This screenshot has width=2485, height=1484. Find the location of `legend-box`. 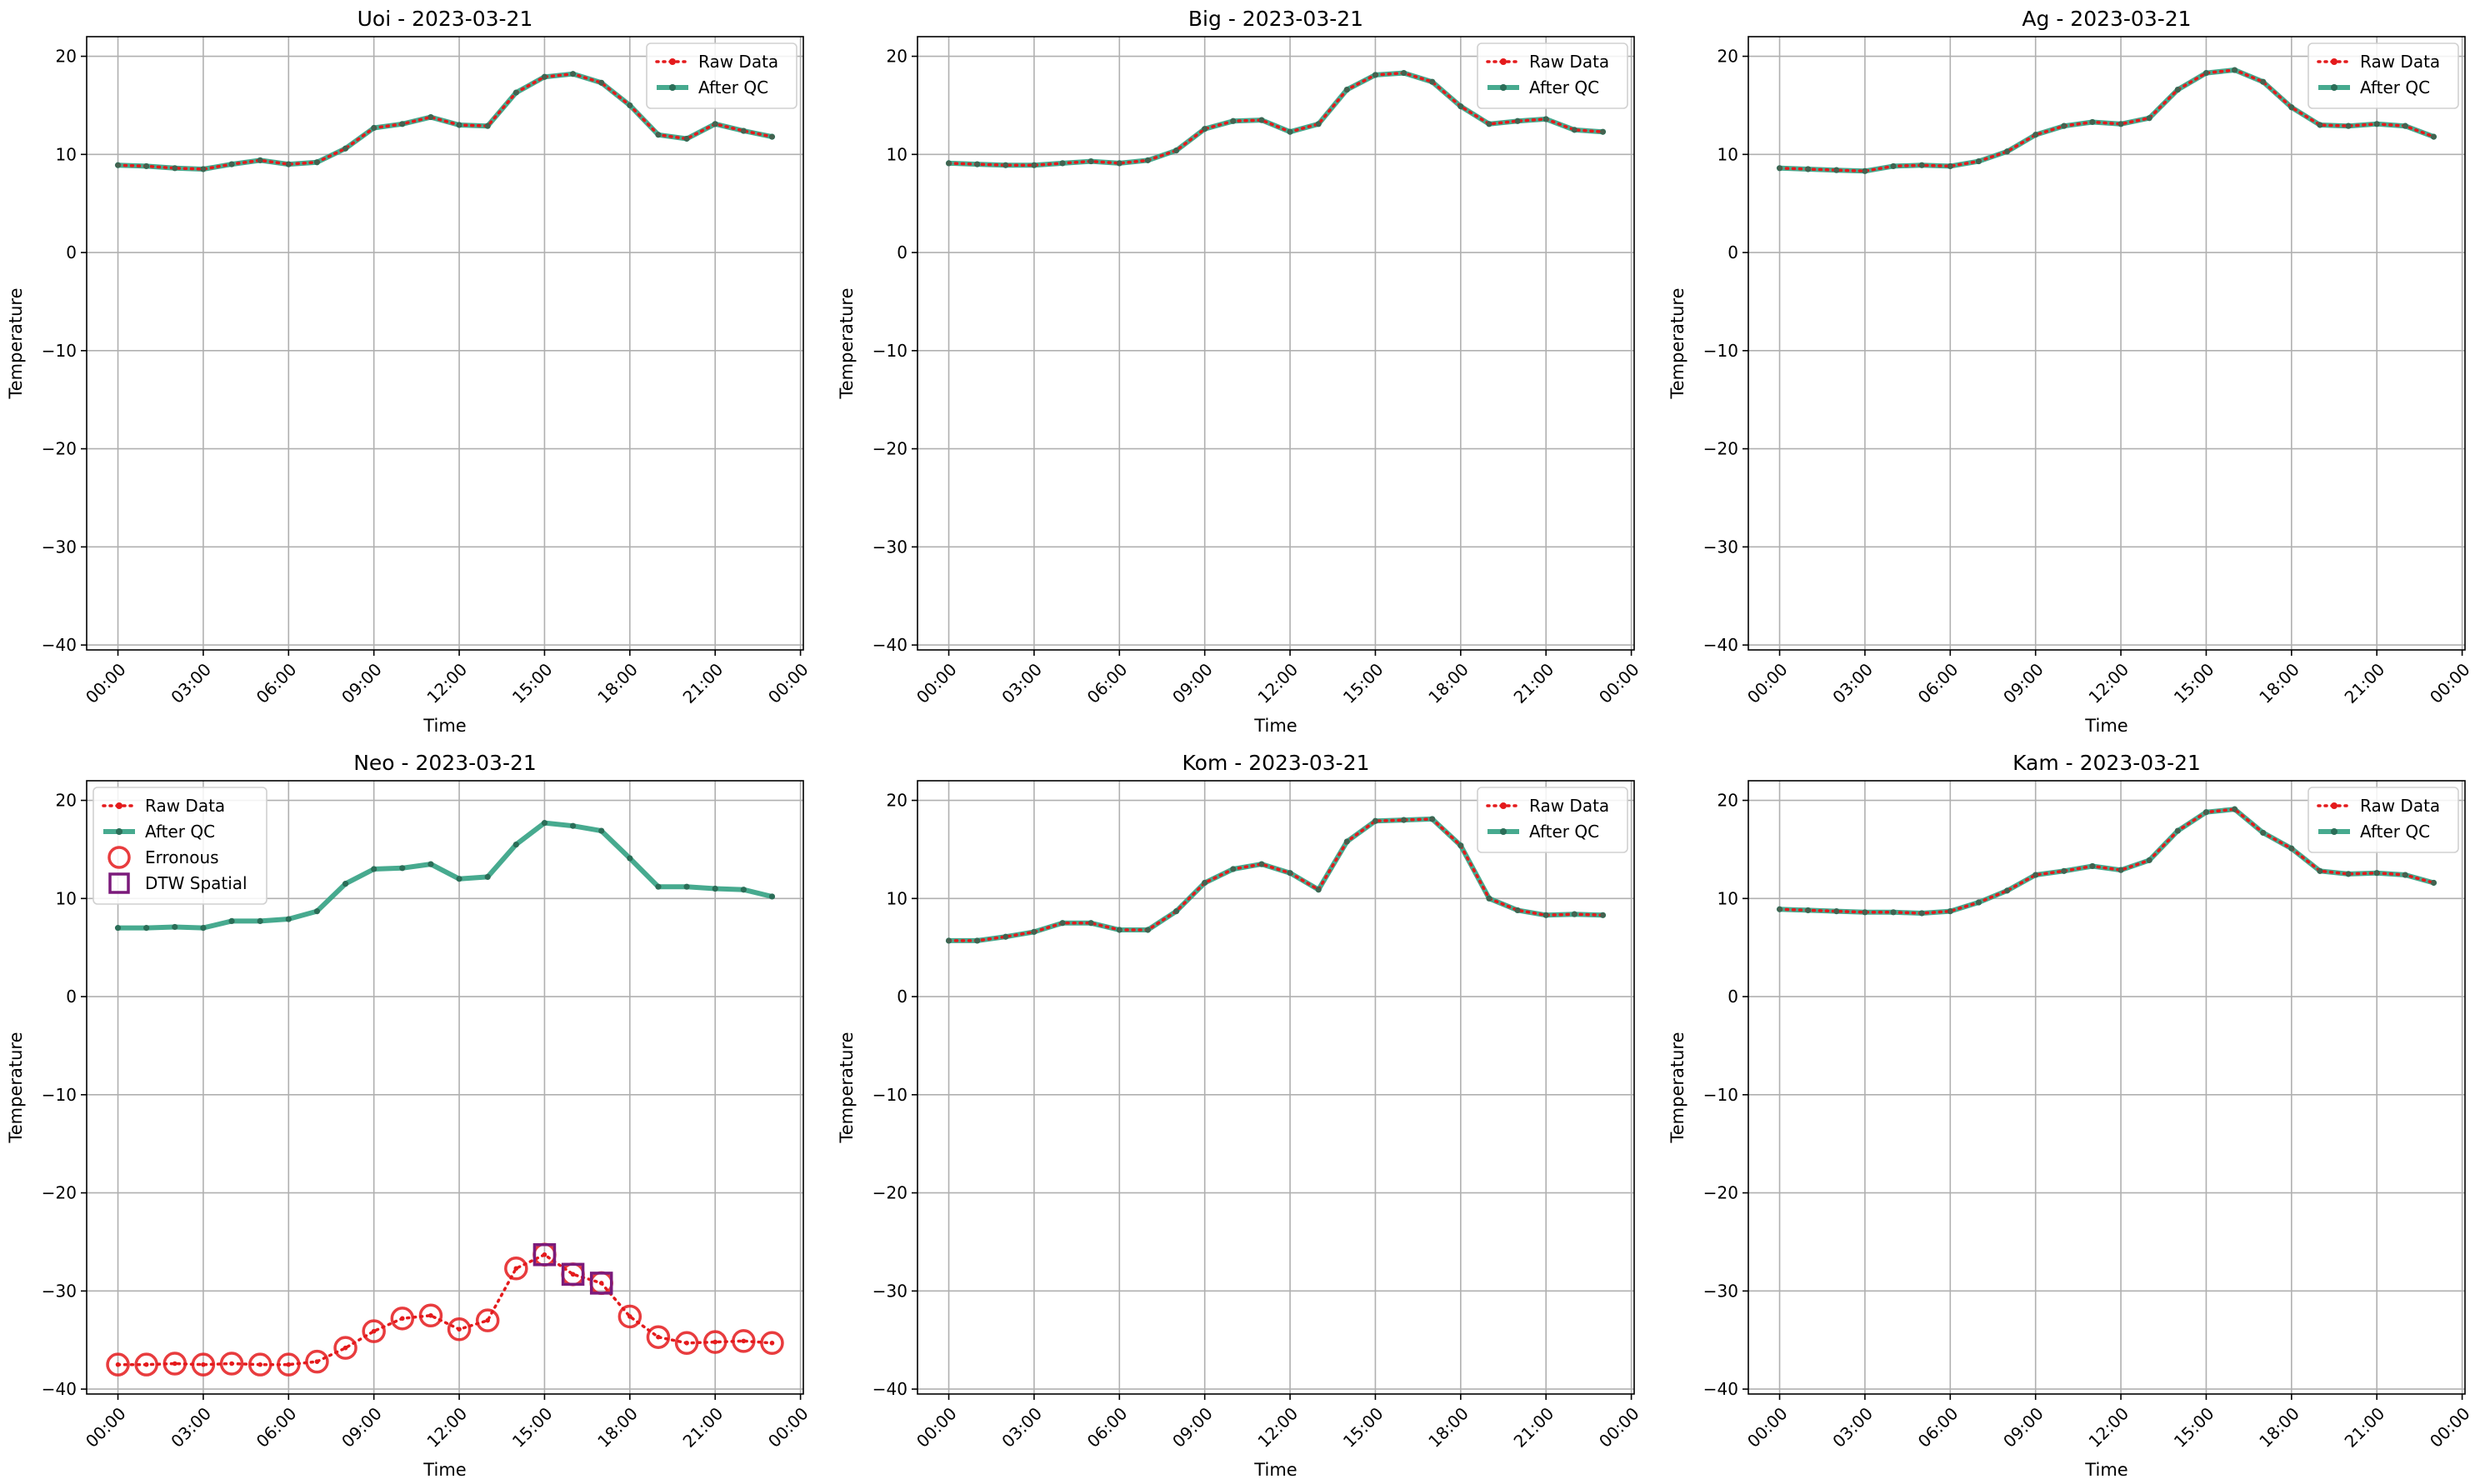

legend-box is located at coordinates (722, 75).